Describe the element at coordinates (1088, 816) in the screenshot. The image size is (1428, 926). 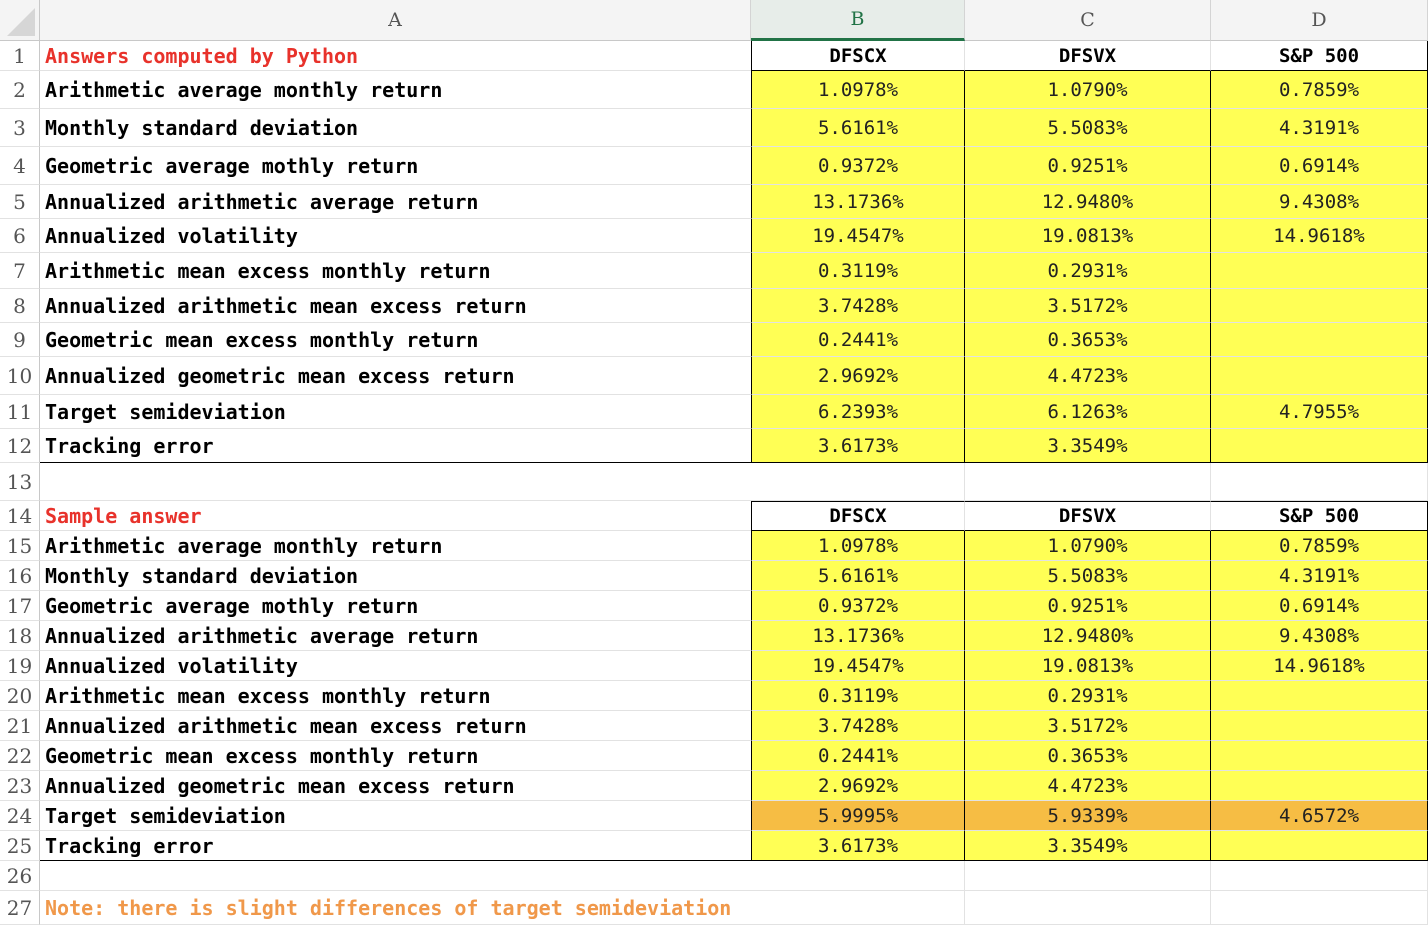
I see `value-cell: 5.9339%` at that location.